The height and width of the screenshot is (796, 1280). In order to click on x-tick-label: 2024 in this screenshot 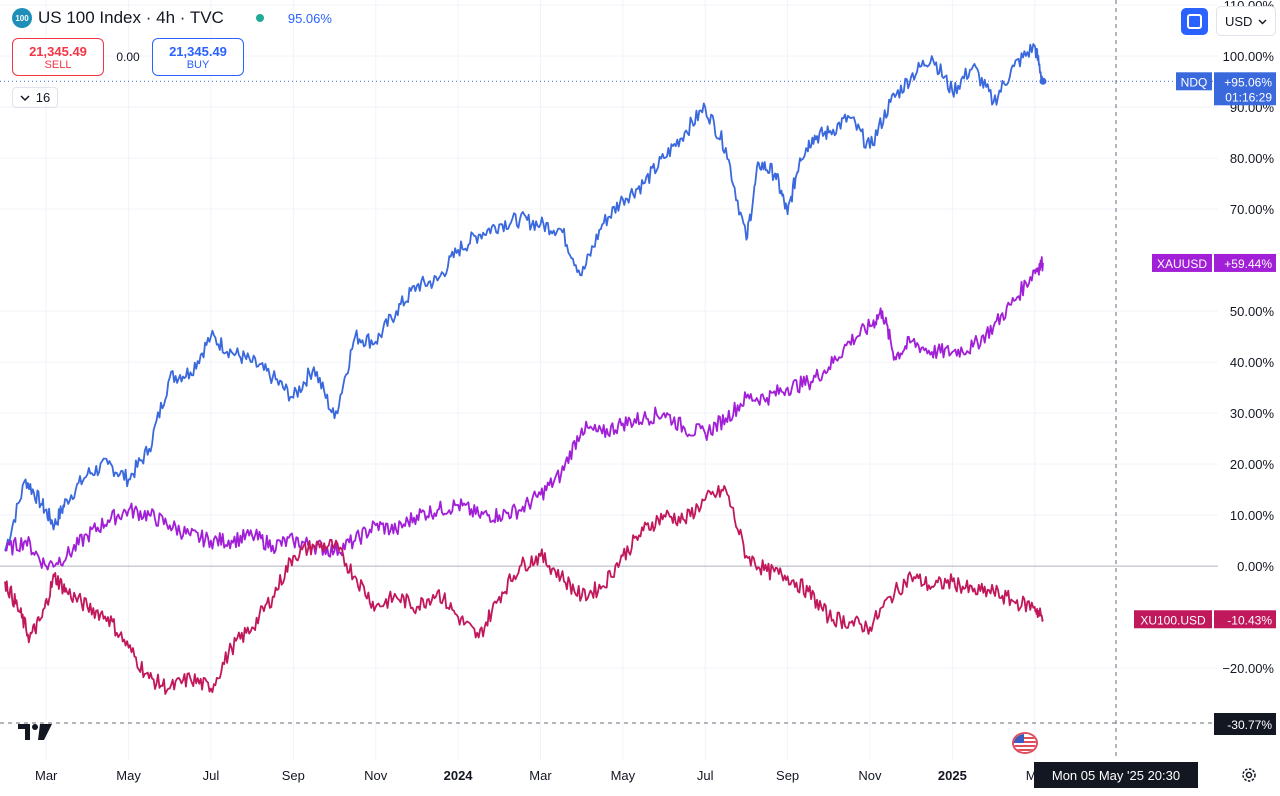, I will do `click(459, 775)`.